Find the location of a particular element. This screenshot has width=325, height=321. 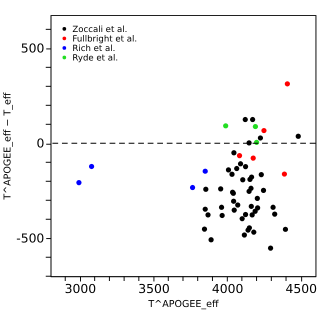

x-tick-label: 4500 is located at coordinates (301, 288).